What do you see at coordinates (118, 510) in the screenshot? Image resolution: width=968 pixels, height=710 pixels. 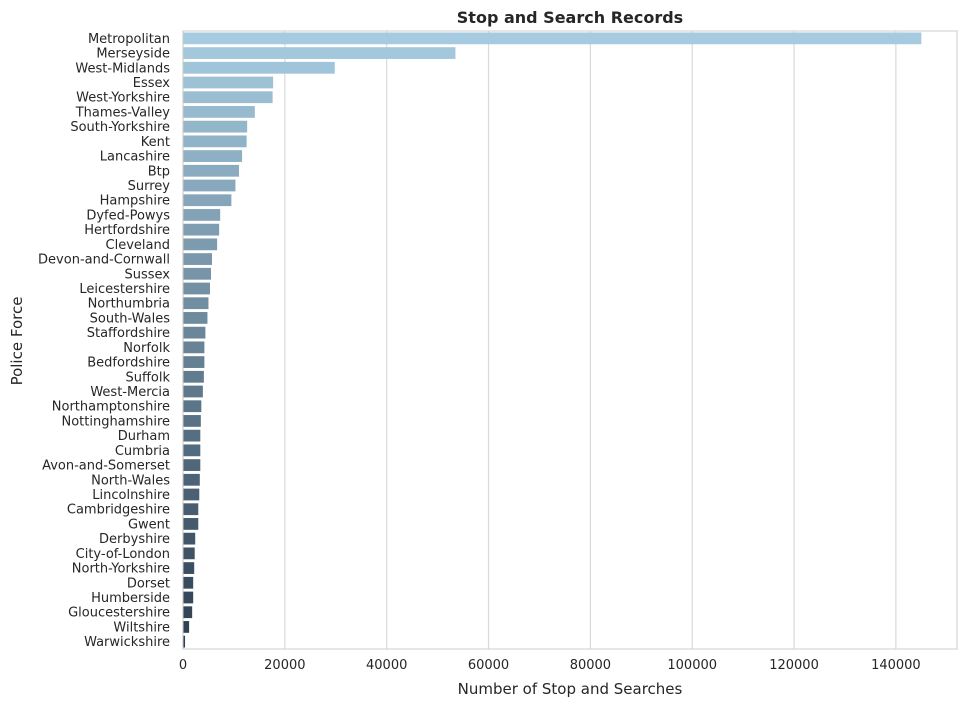 I see `y-tick-label: Cambridgeshire` at bounding box center [118, 510].